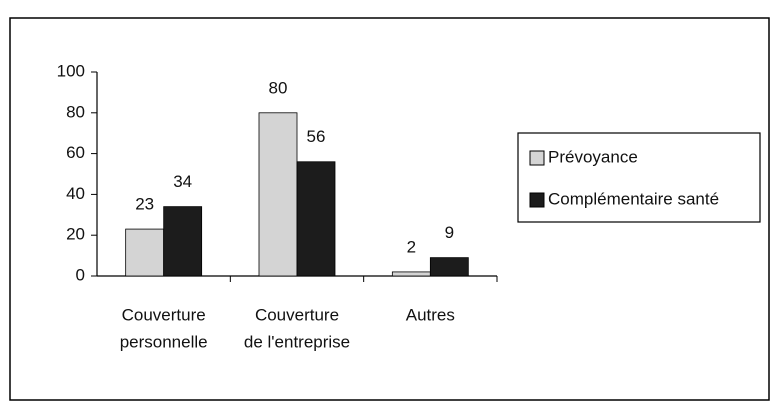  Describe the element at coordinates (75, 193) in the screenshot. I see `y-tick-label: 40` at that location.